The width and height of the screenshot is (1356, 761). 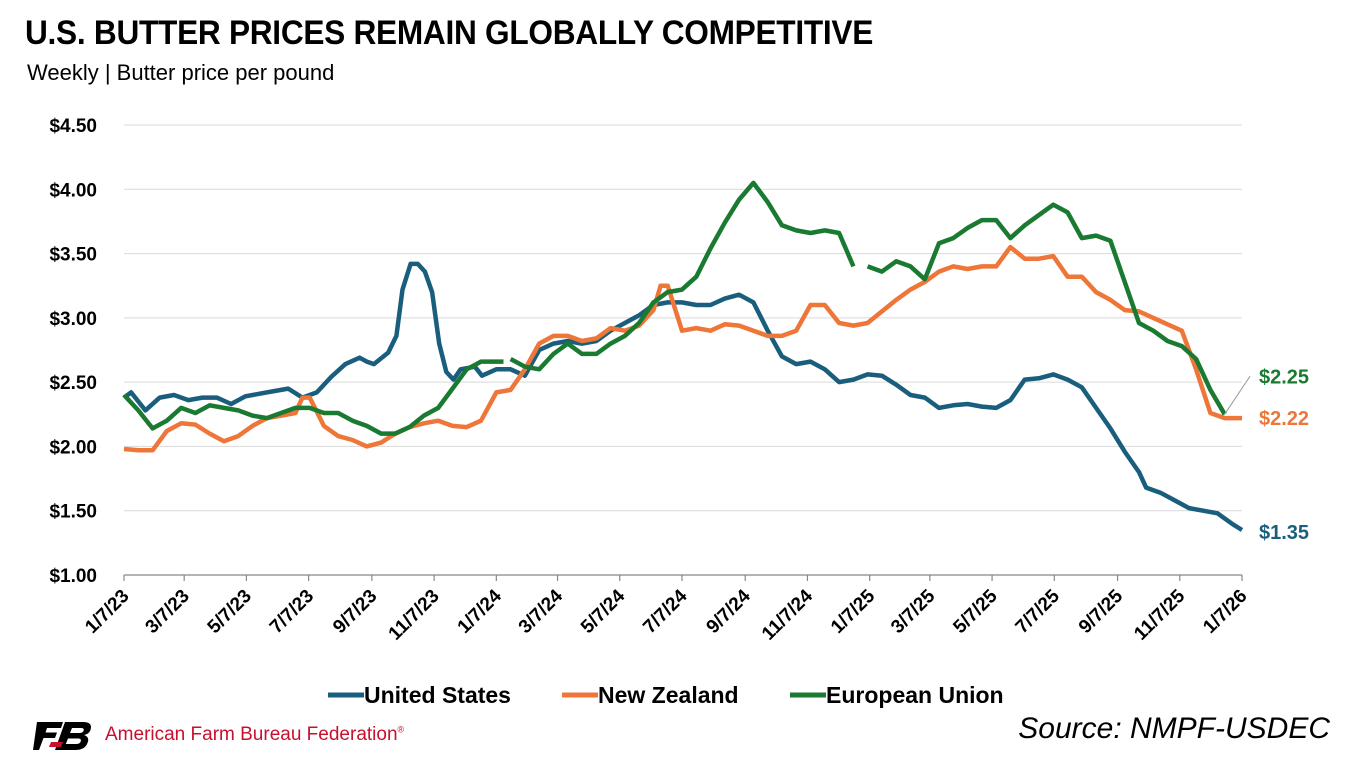 What do you see at coordinates (1284, 533) in the screenshot?
I see `united-states-end-label: $1.35` at bounding box center [1284, 533].